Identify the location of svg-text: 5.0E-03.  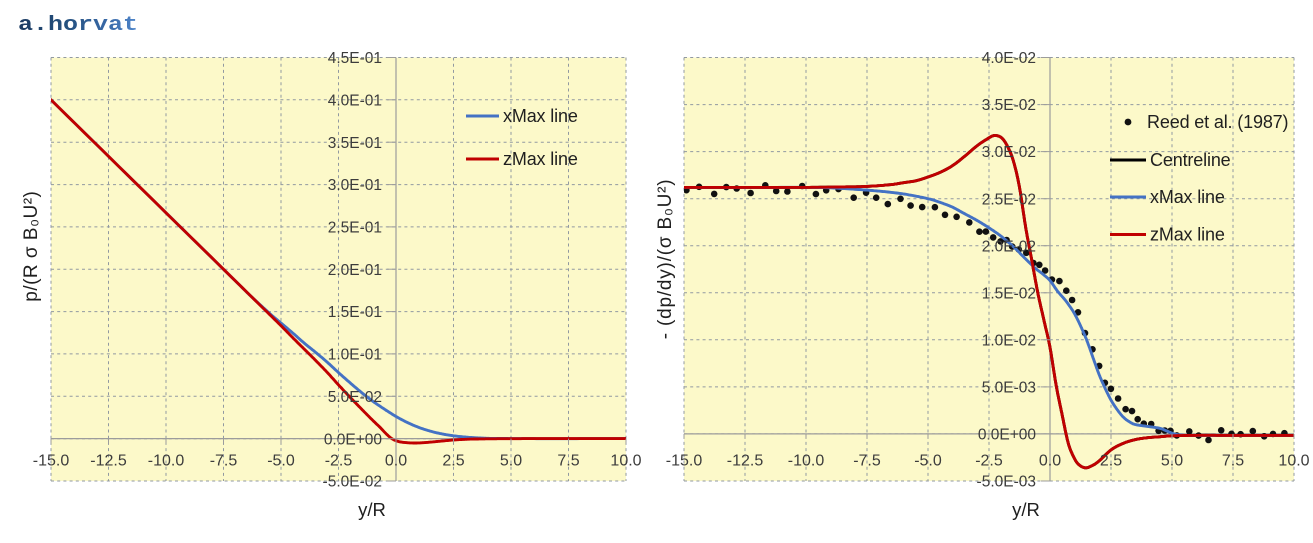
(1009, 388).